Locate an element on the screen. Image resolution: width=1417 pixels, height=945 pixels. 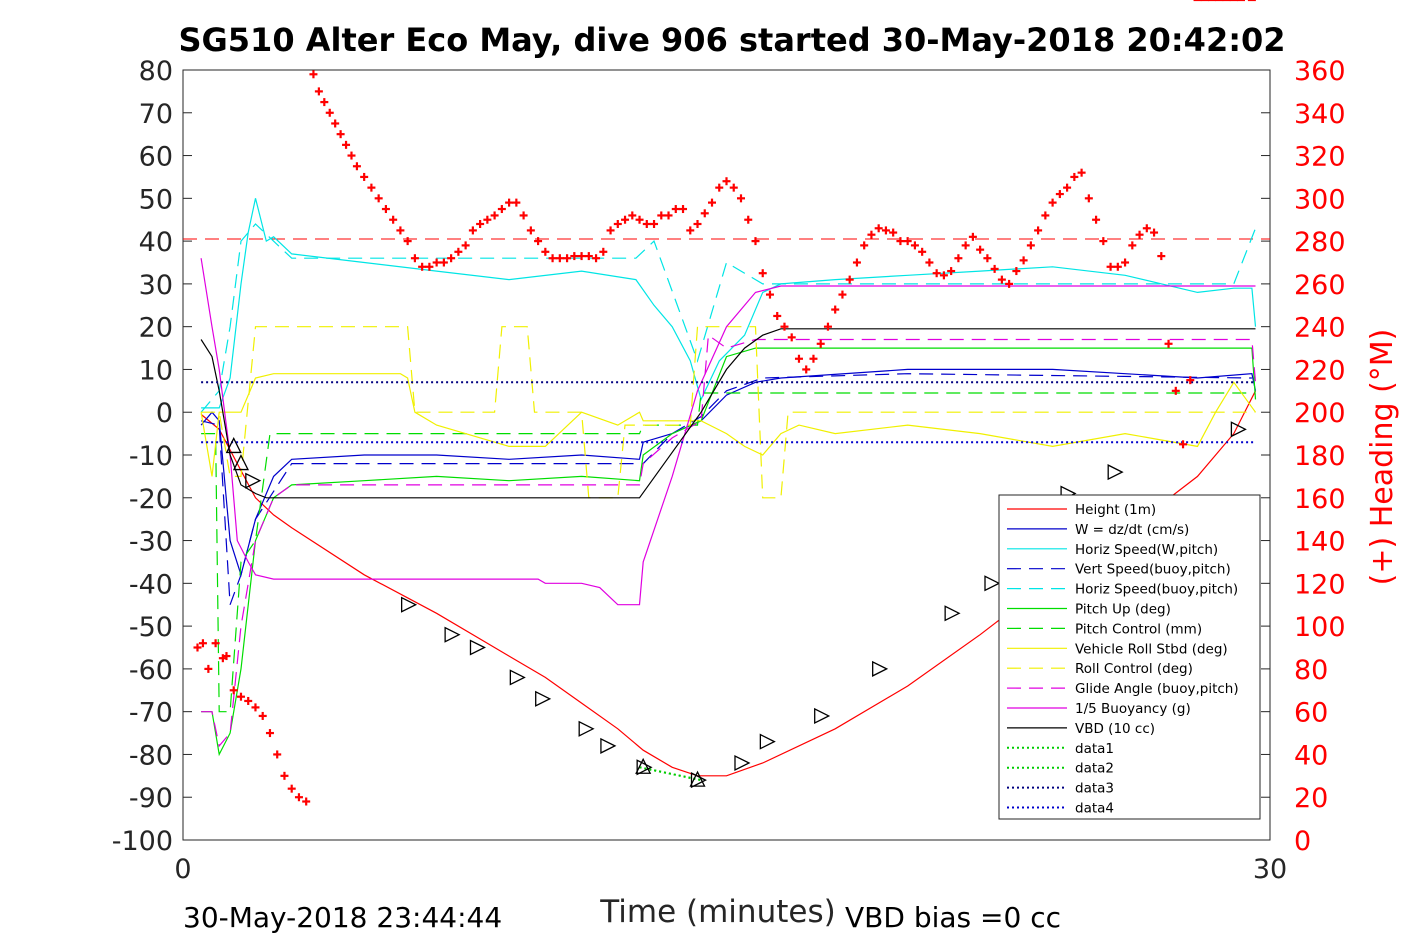
legend-label: data1 is located at coordinates (1094, 749).